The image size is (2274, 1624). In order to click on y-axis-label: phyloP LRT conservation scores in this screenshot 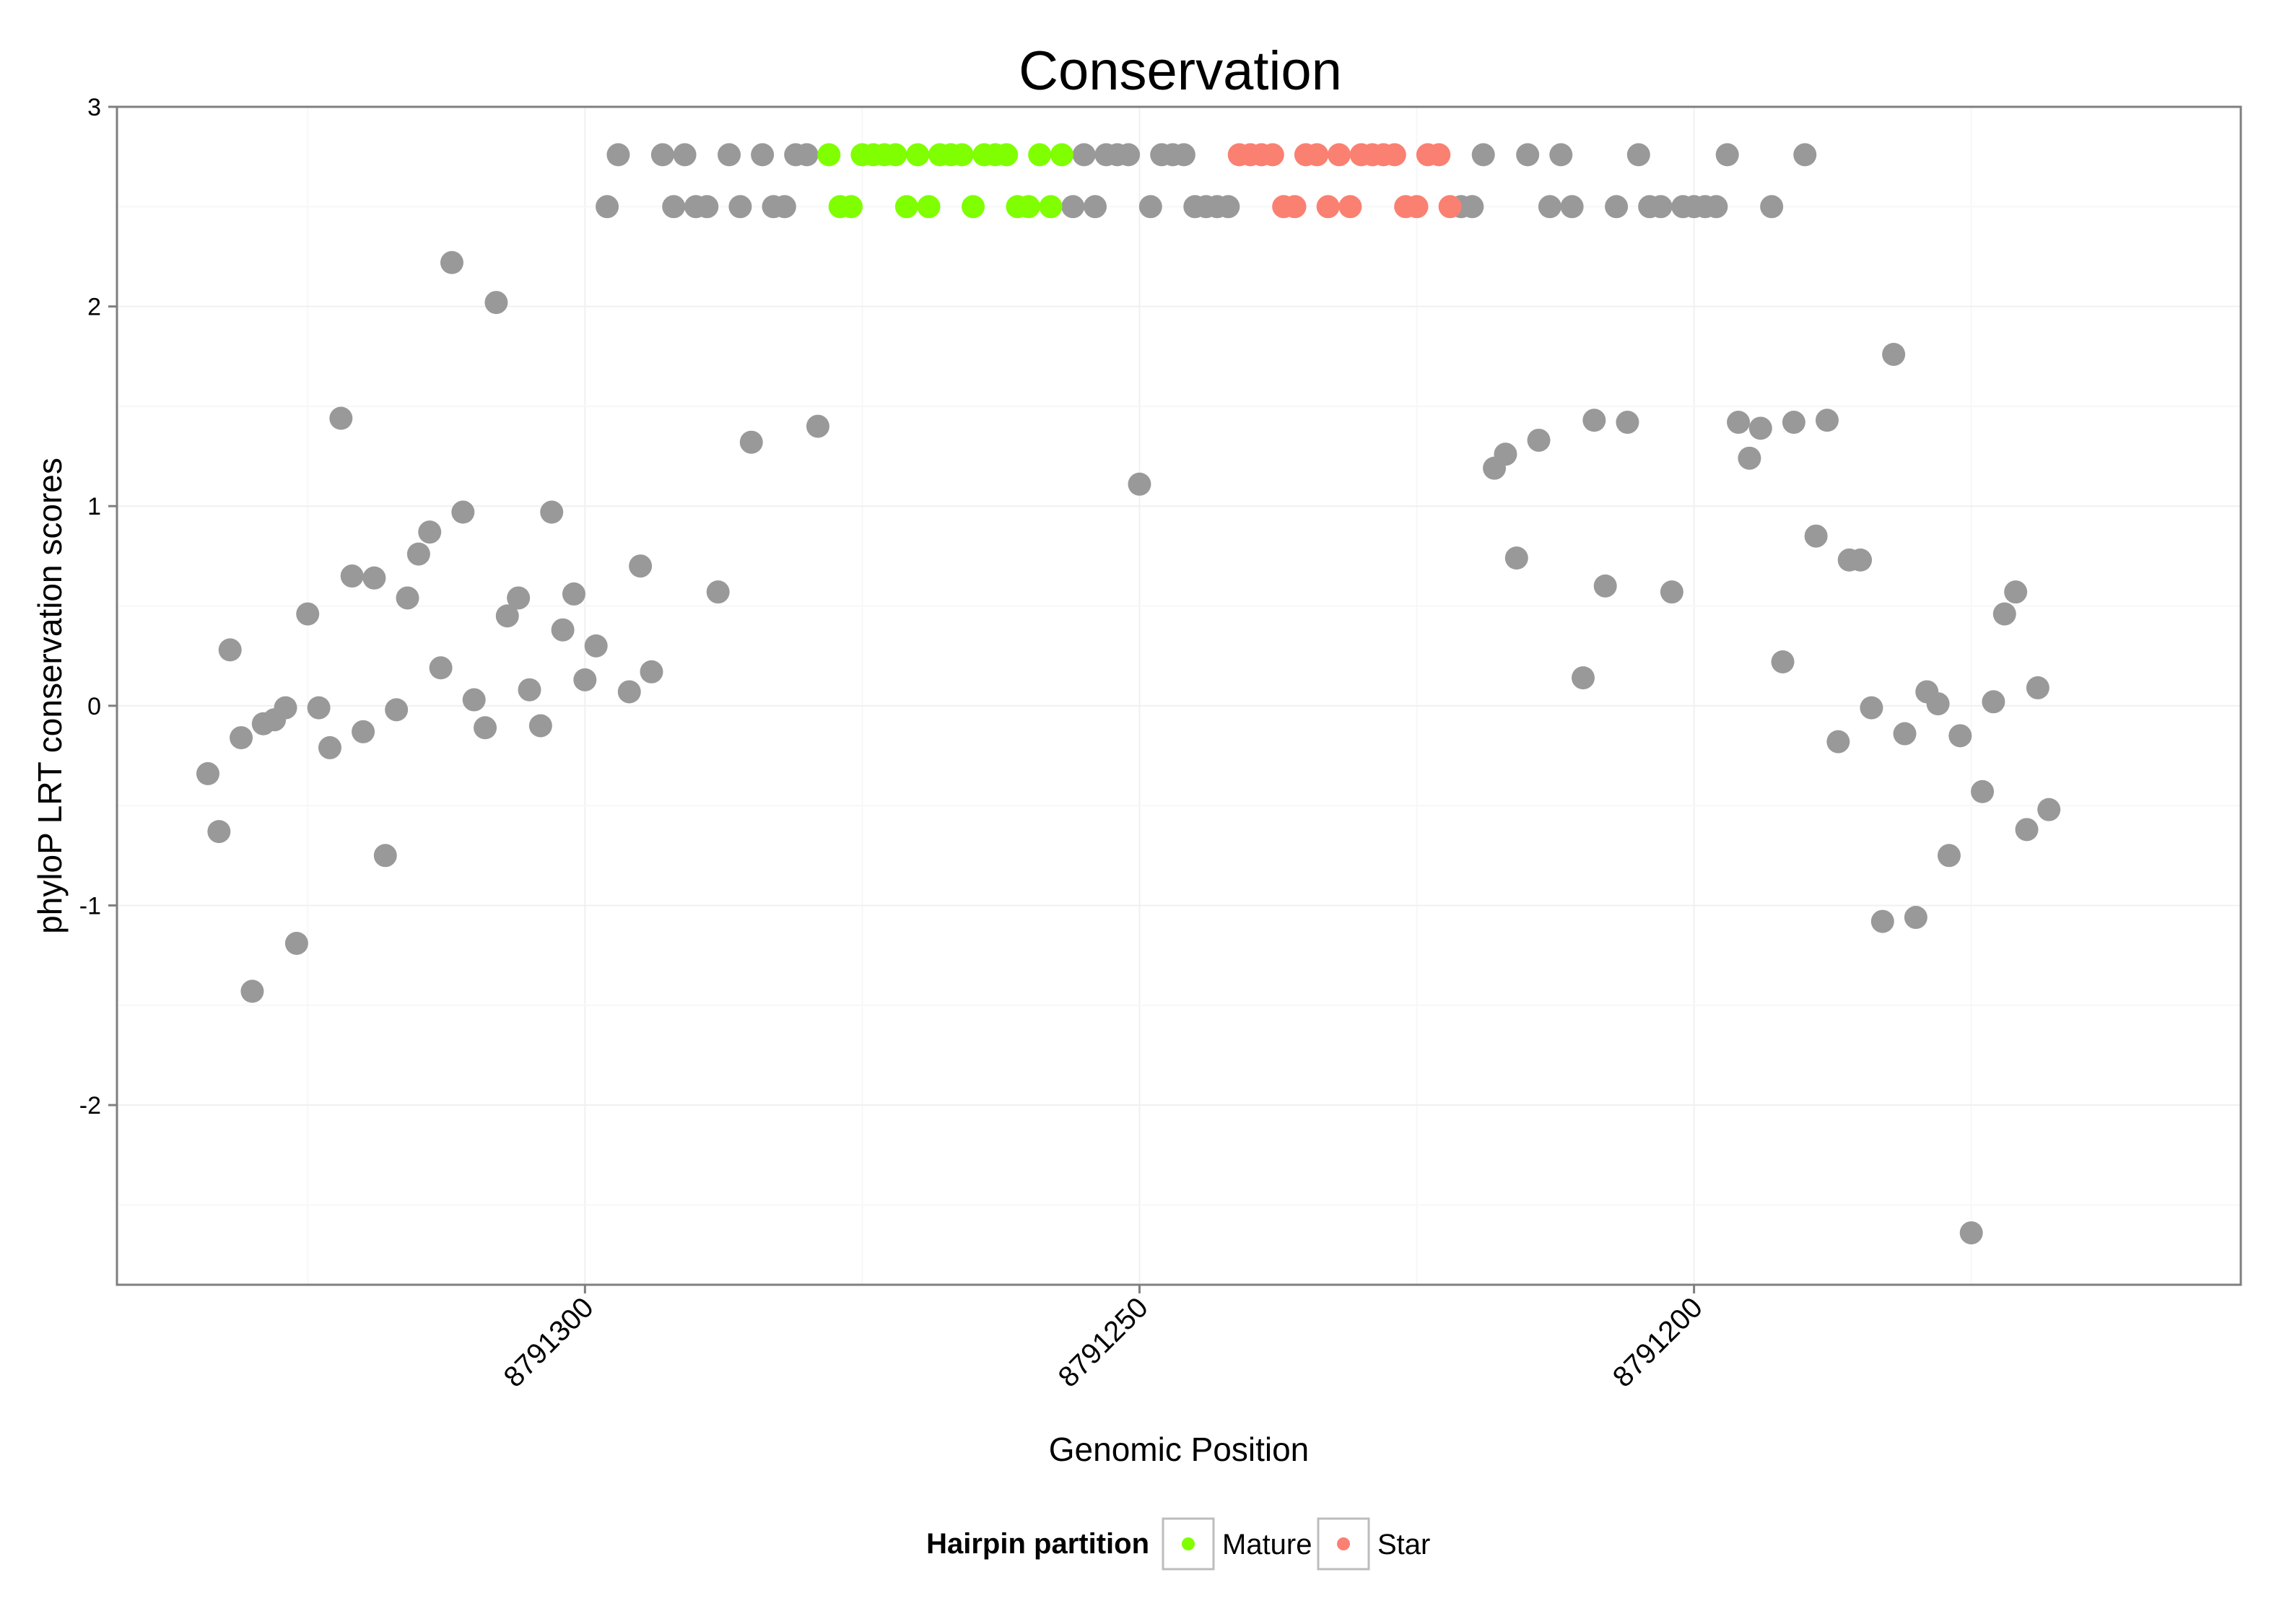, I will do `click(50, 696)`.